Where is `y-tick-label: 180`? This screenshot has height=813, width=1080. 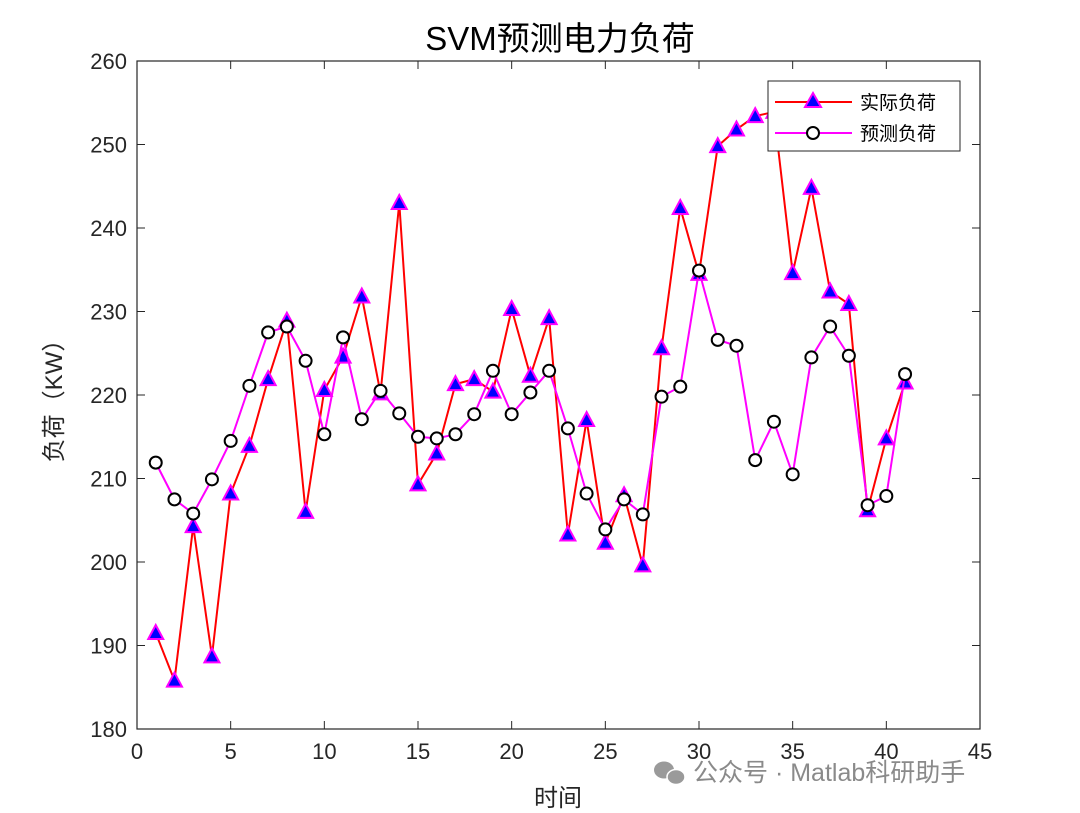 y-tick-label: 180 is located at coordinates (108, 729).